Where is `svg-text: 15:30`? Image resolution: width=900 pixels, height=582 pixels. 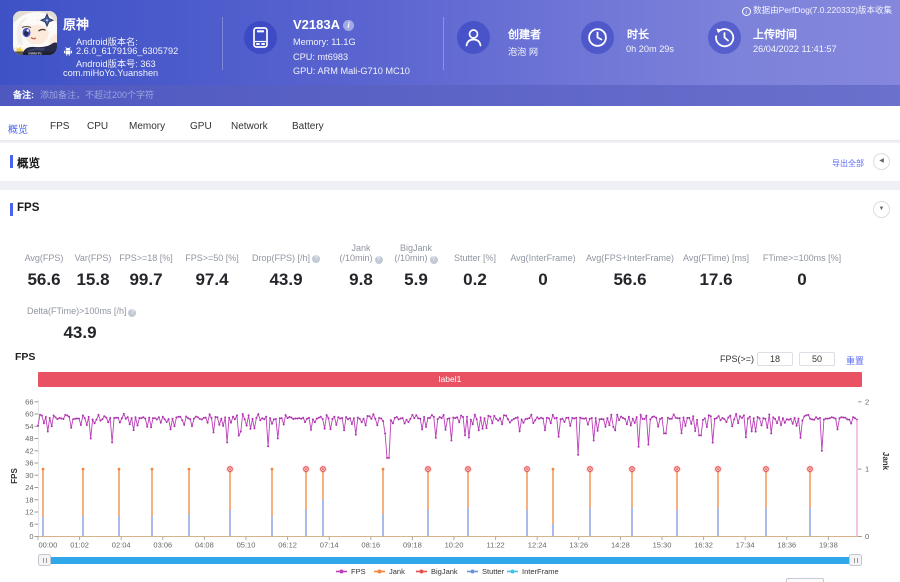
svg-text: 15:30 is located at coordinates (662, 545).